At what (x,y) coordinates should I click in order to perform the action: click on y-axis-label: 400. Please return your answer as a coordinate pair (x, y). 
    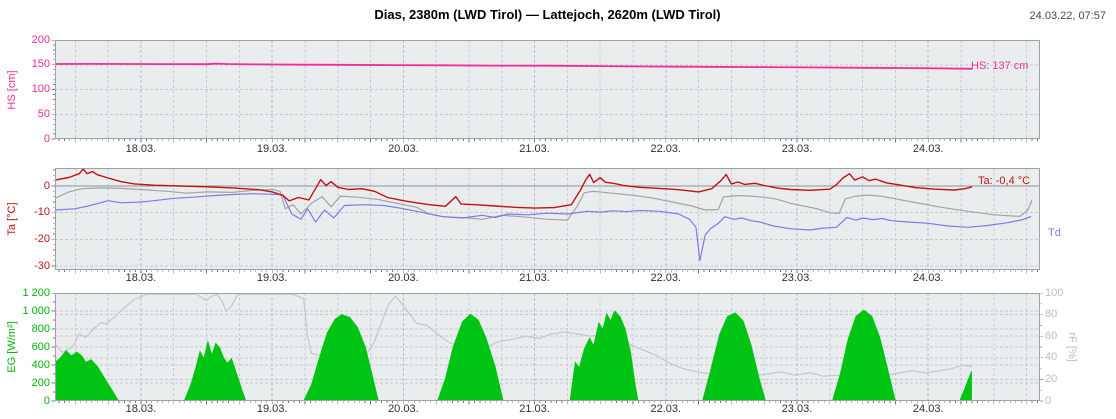
    Looking at the image, I should click on (40, 364).